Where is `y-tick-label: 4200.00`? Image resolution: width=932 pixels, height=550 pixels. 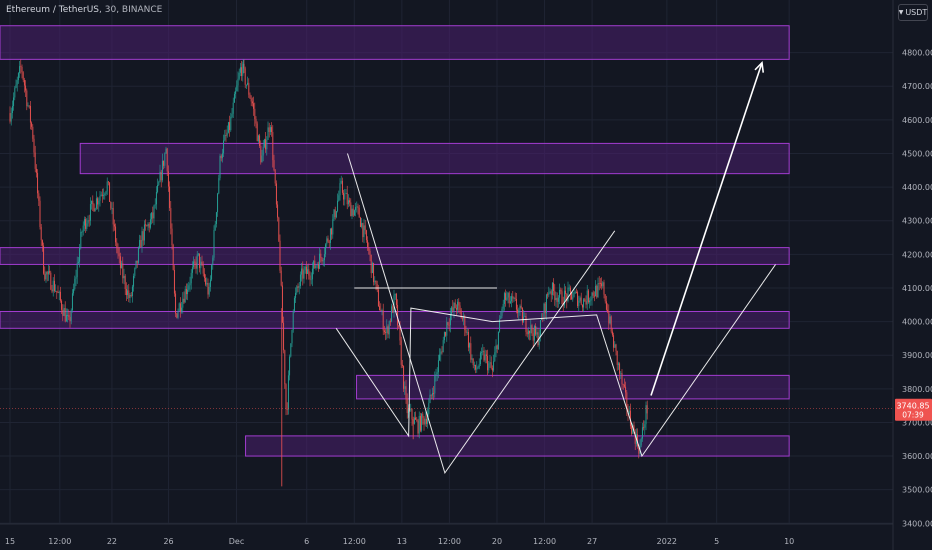
y-tick-label: 4200.00 is located at coordinates (917, 254).